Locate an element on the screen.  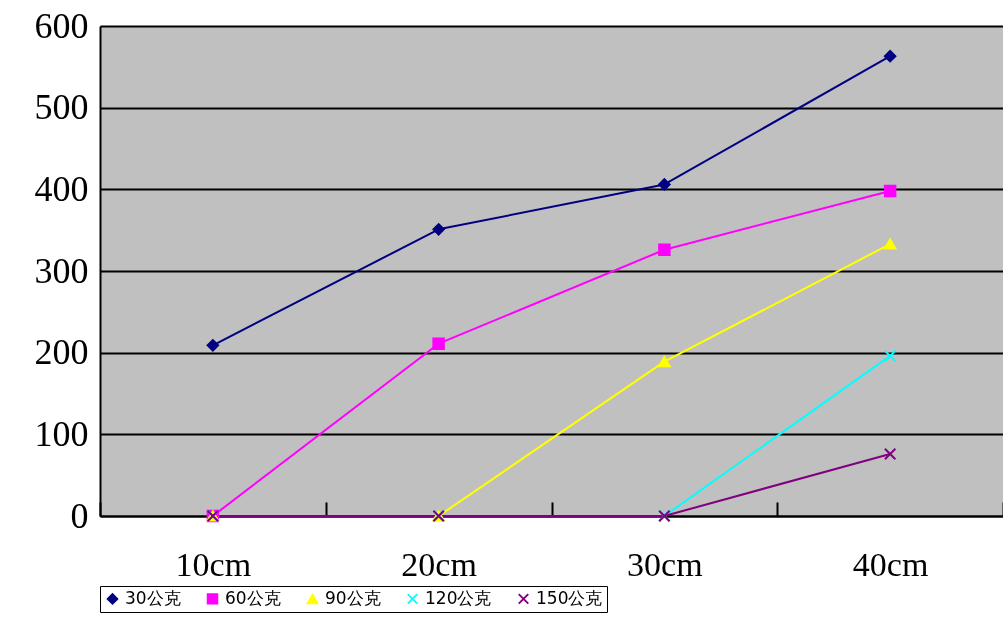
legend-label: 120公克 is located at coordinates (458, 597).